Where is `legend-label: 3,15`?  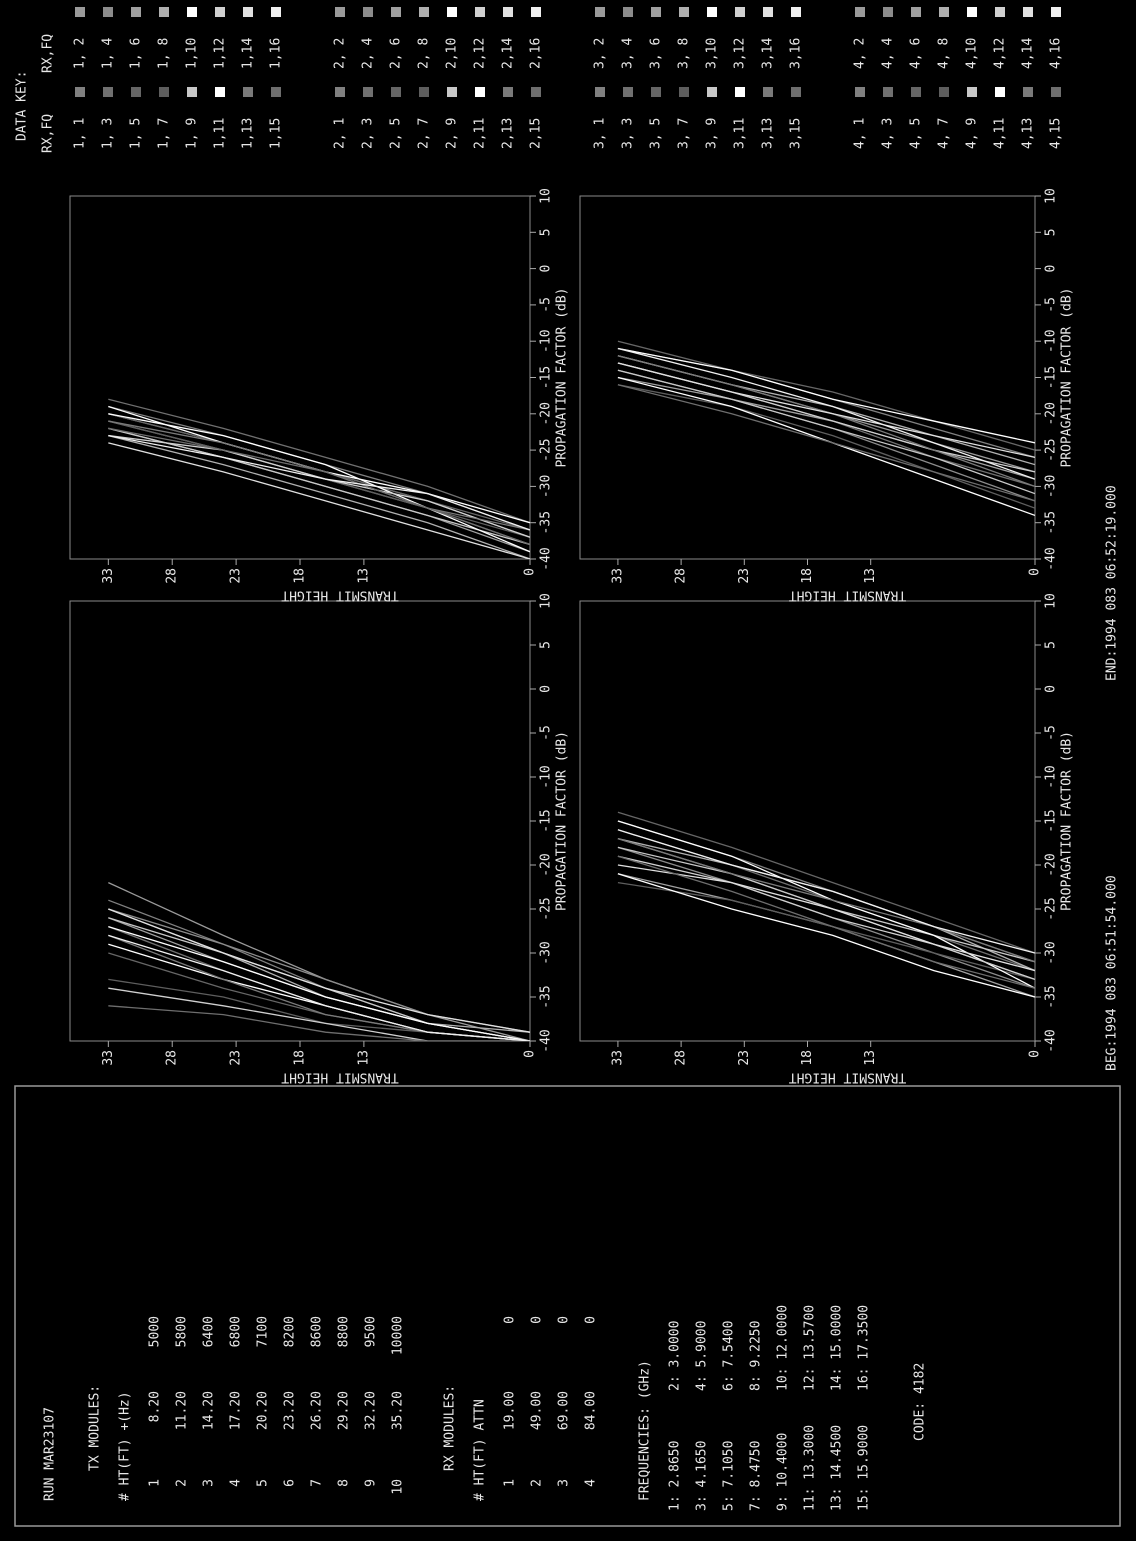
legend-label: 3,15 is located at coordinates (796, 133).